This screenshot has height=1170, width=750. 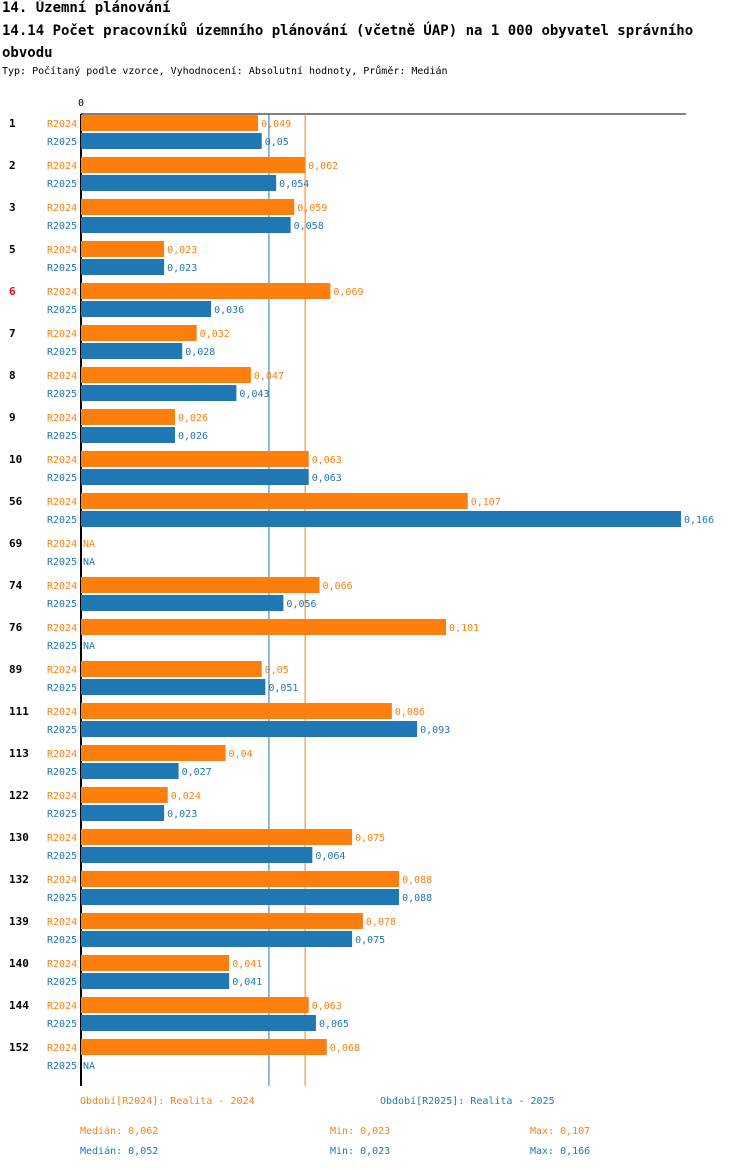 I want to click on section-title: 14. Územní plánování, so click(x=86, y=8).